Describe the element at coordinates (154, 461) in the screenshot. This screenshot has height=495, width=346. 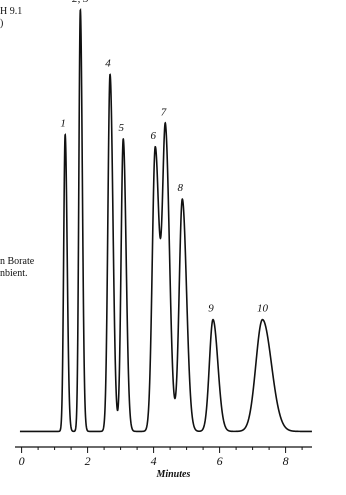
I see `x-tick-label: 4` at that location.